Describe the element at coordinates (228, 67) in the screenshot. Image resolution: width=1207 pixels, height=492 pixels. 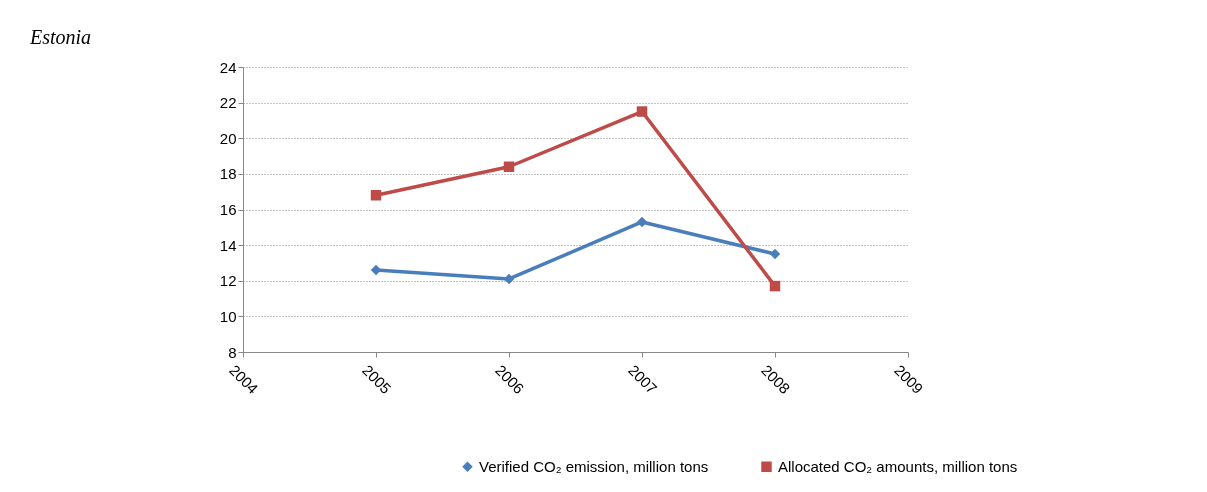
I see `y-tick-label: 24` at that location.